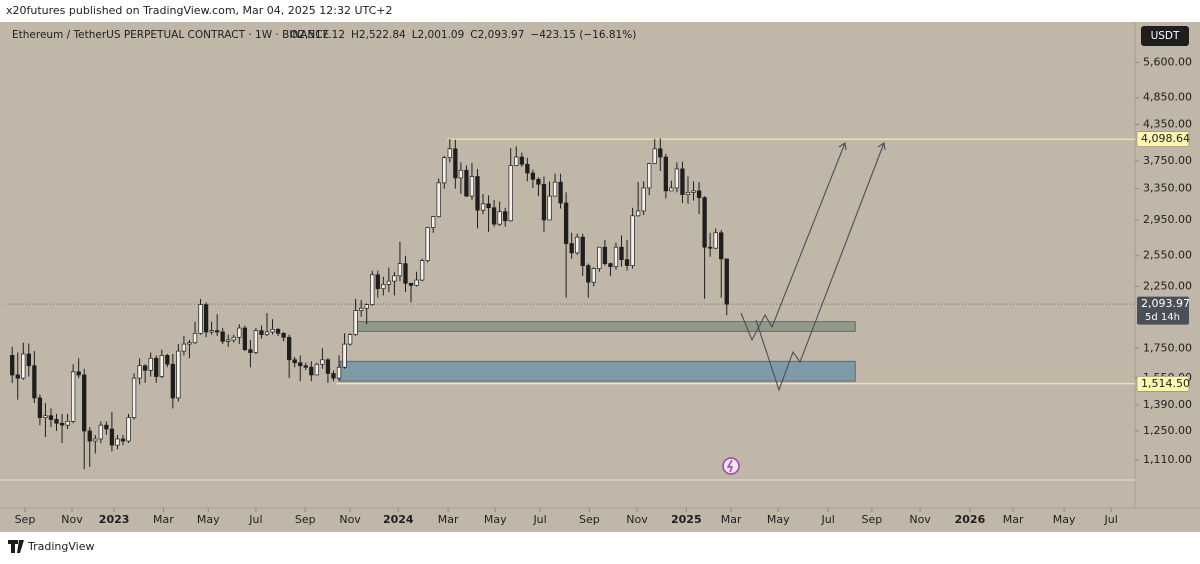  What do you see at coordinates (1167, 188) in the screenshot?
I see `y-tick-label: 3,350.00` at bounding box center [1167, 188].